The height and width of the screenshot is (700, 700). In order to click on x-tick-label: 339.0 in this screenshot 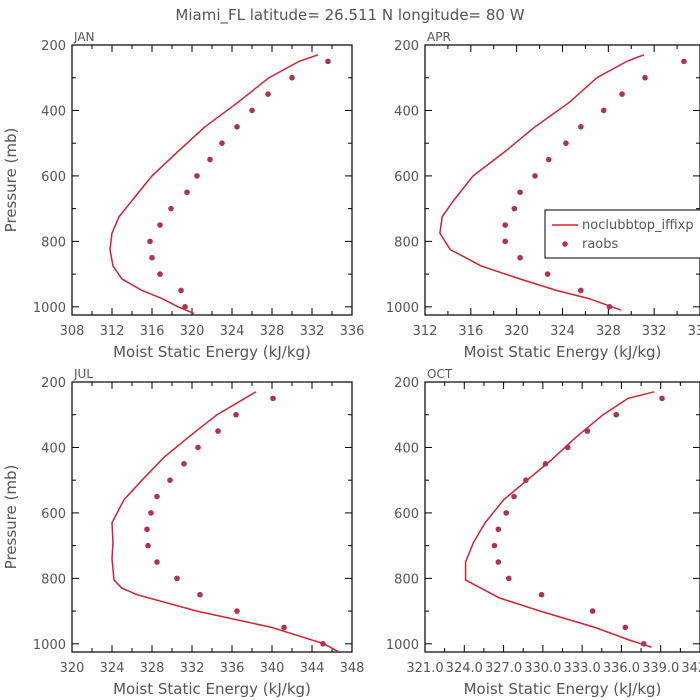, I will do `click(660, 668)`.